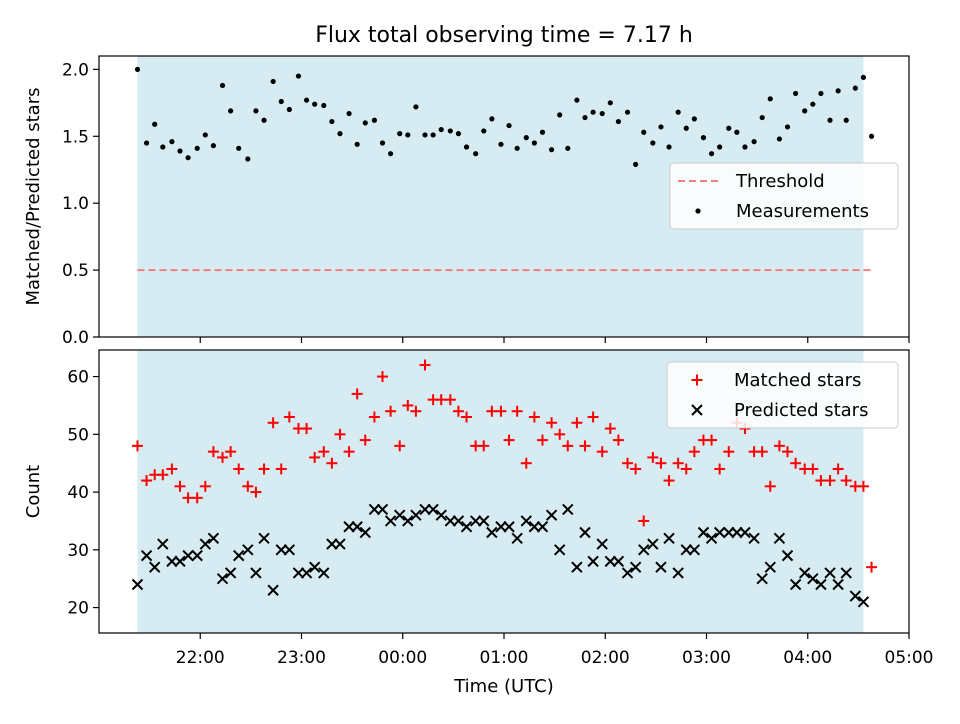  Describe the element at coordinates (797, 380) in the screenshot. I see `matched-stars-legend-label: Matched stars` at that location.